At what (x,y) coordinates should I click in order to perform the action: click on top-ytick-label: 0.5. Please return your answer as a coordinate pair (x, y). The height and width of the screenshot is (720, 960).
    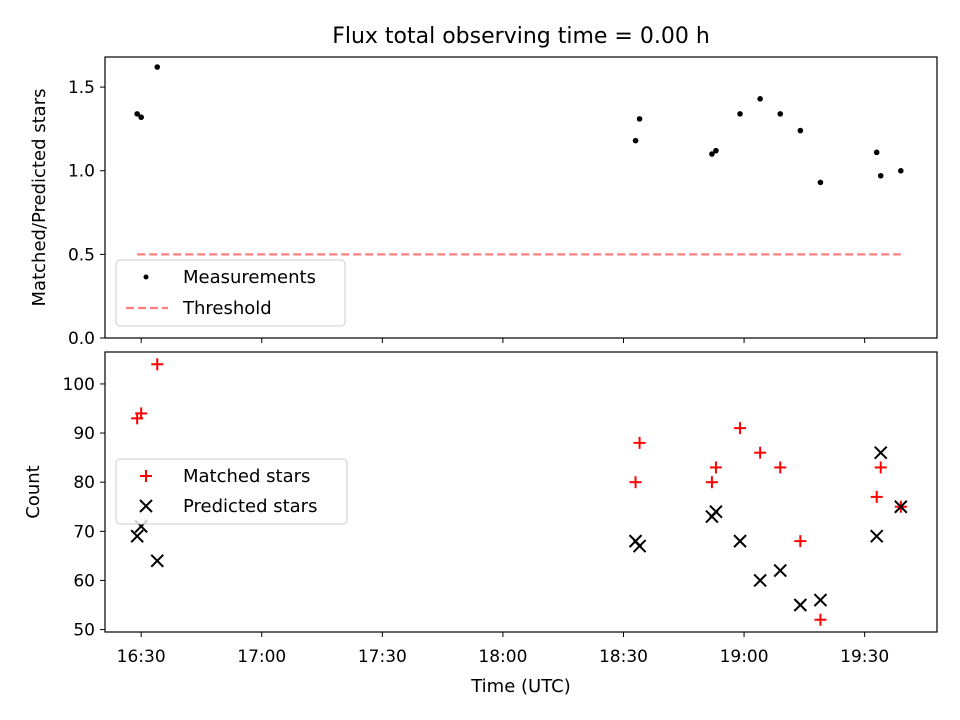
    Looking at the image, I should click on (81, 255).